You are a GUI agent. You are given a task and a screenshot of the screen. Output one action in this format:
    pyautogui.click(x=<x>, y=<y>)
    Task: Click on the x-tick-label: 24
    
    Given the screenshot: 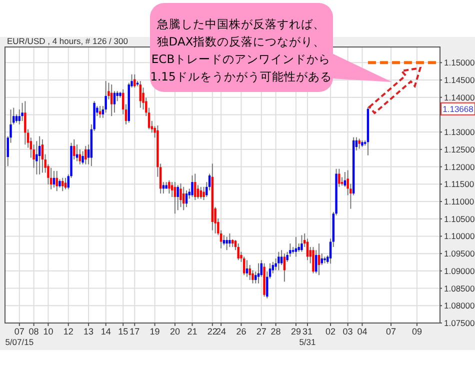 What is the action you would take?
    pyautogui.click(x=221, y=331)
    